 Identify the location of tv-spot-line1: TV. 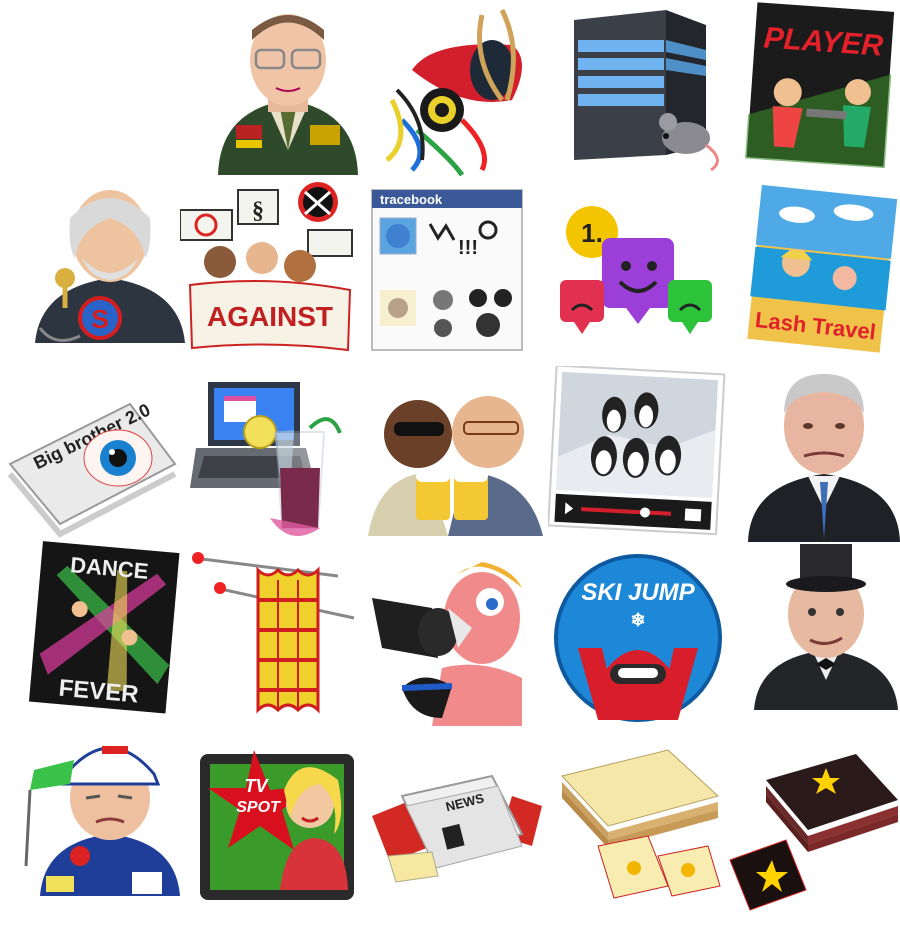
(256, 786).